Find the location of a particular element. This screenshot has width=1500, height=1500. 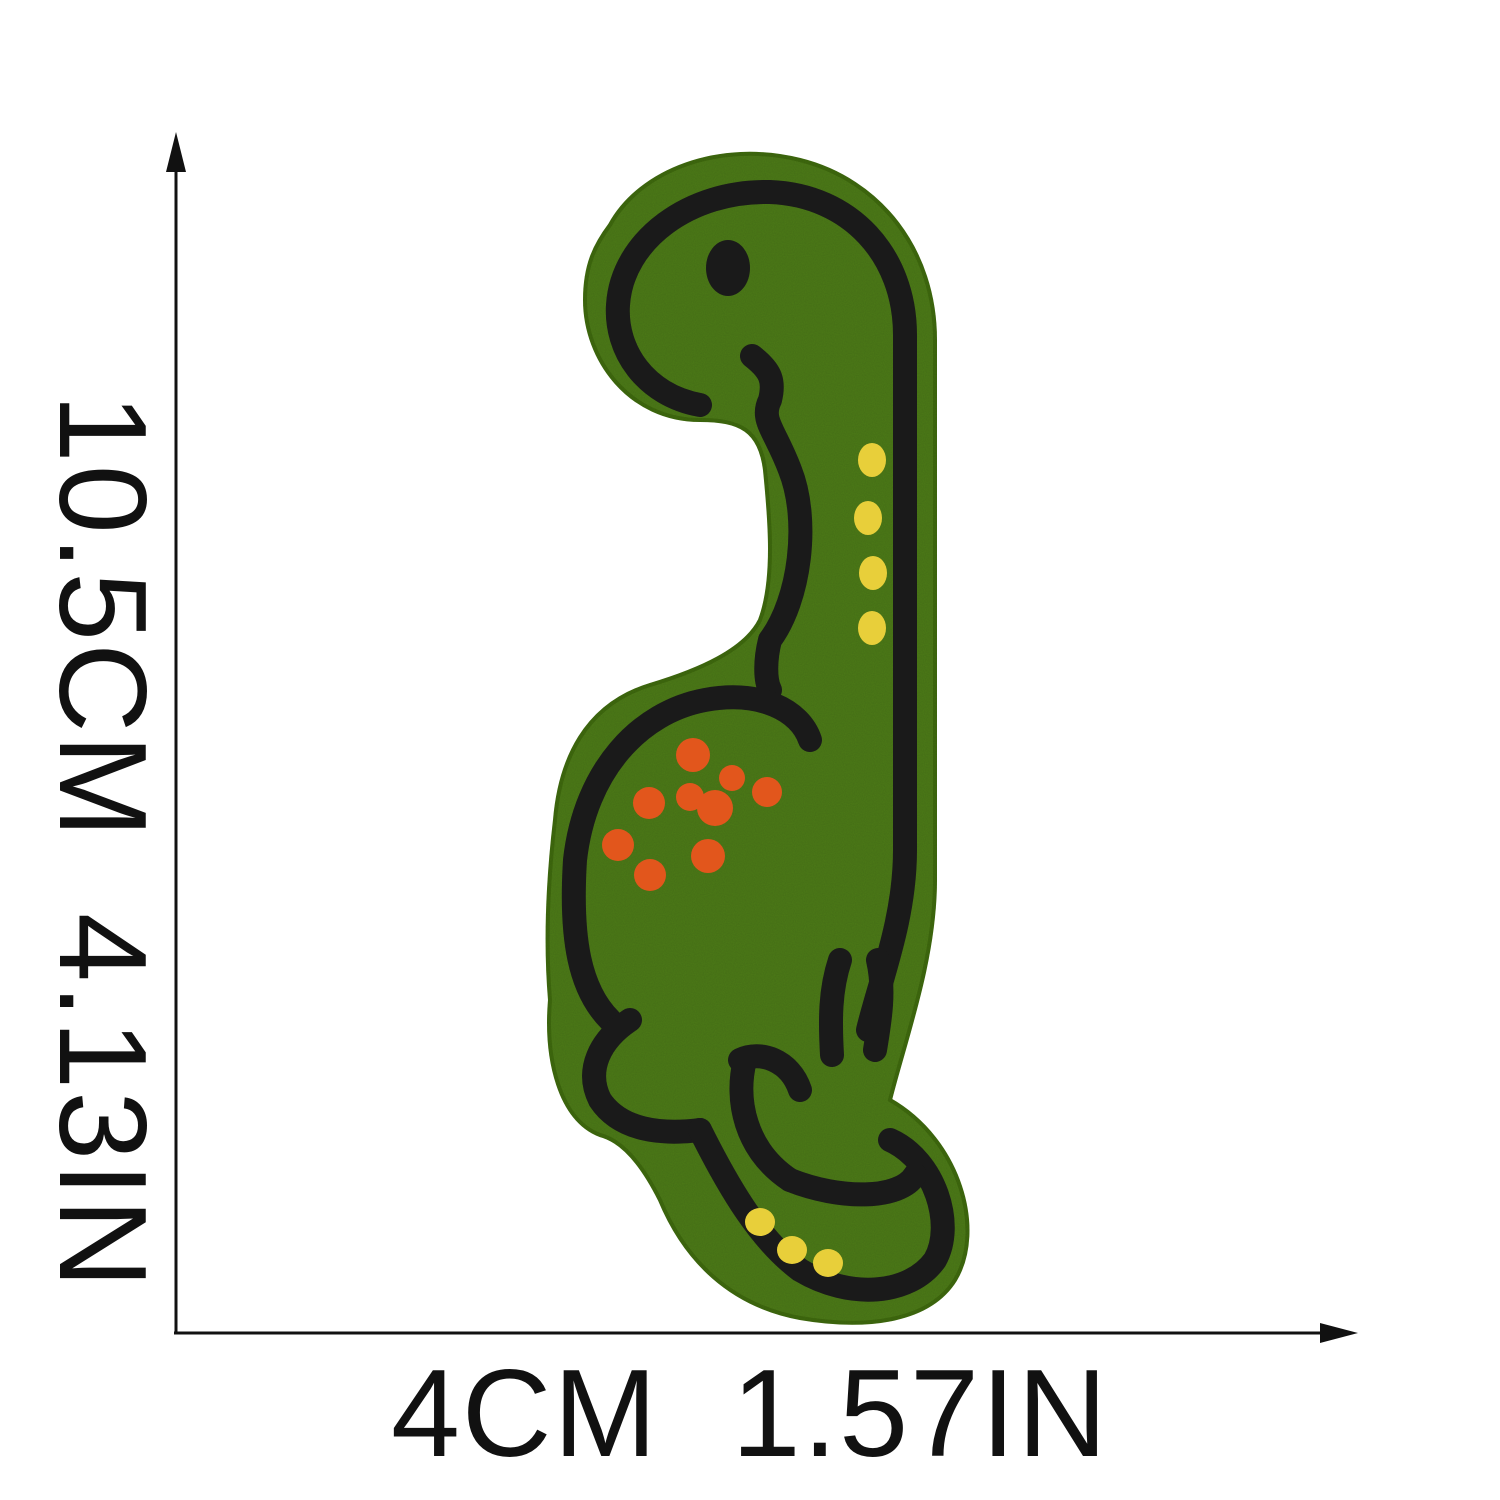

dinosaur-eye is located at coordinates (728, 268).